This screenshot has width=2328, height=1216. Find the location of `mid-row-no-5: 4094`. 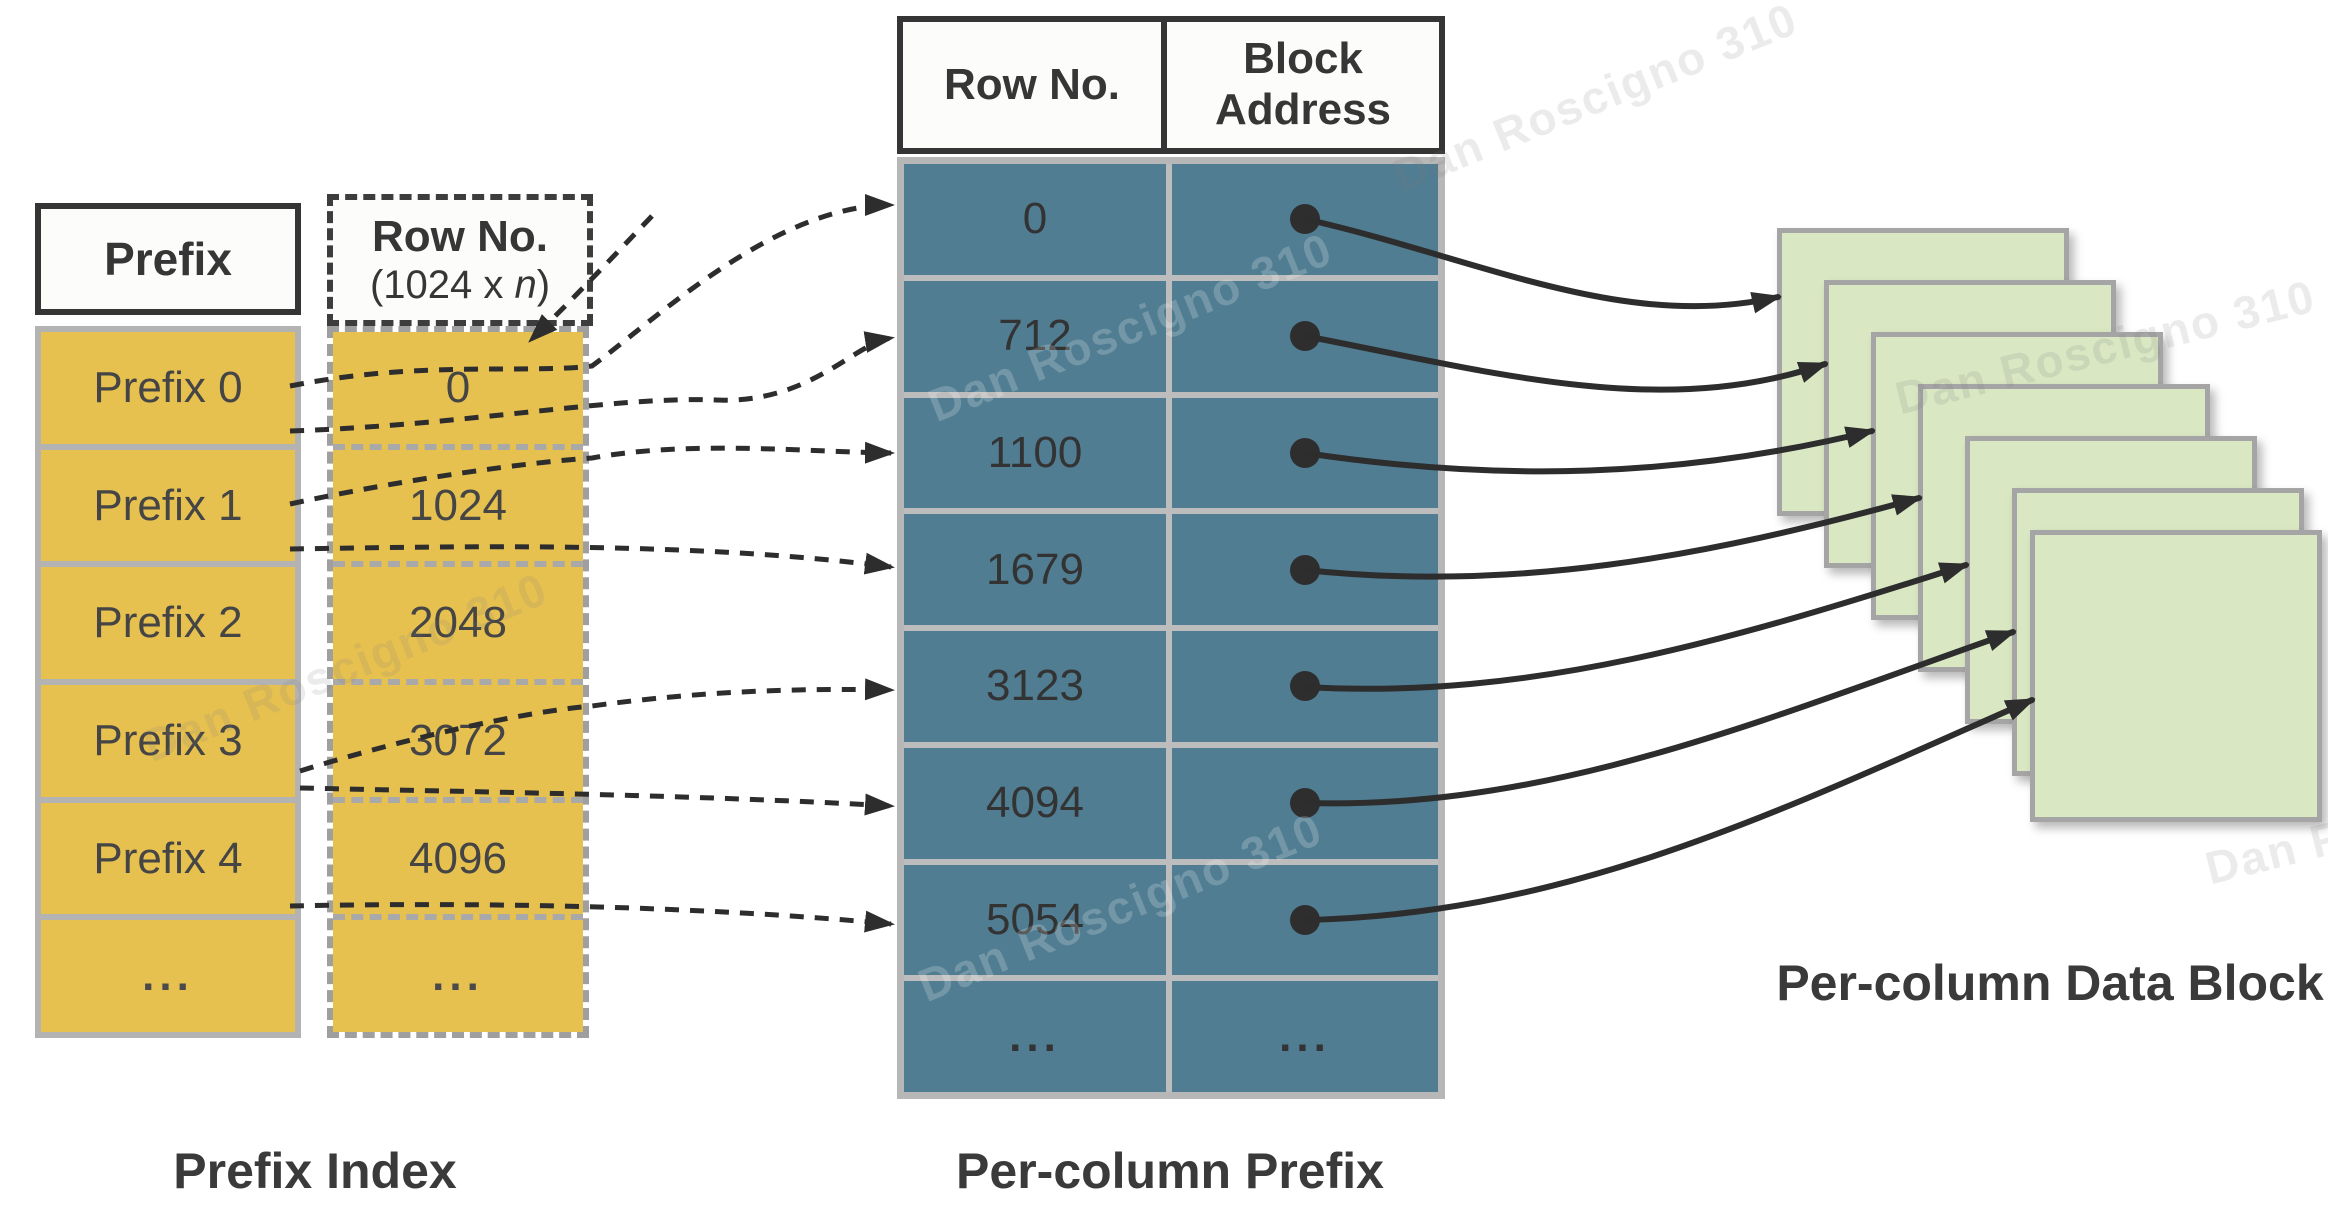

mid-row-no-5: 4094 is located at coordinates (1035, 803).